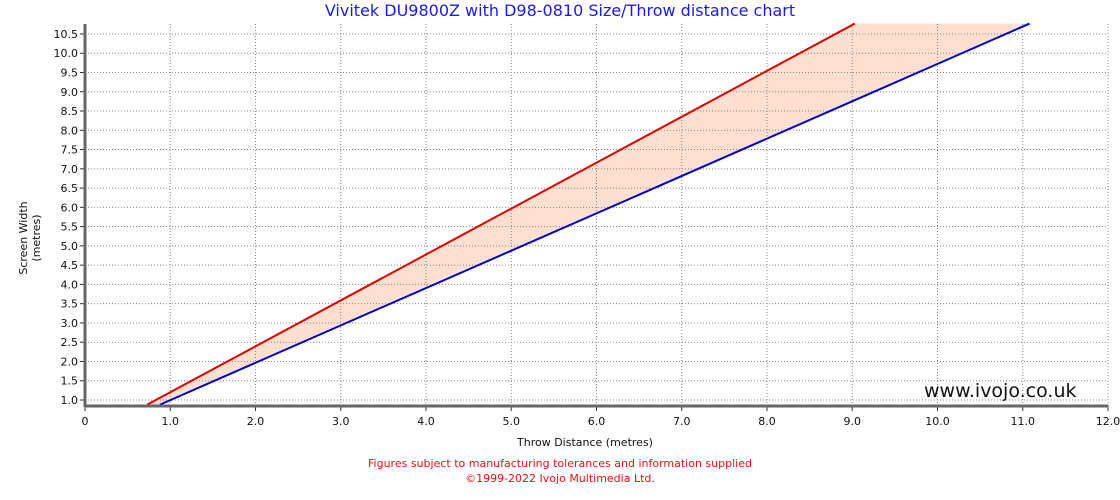 This screenshot has width=1120, height=500. What do you see at coordinates (512, 421) in the screenshot?
I see `x-tick-label: 5.0` at bounding box center [512, 421].